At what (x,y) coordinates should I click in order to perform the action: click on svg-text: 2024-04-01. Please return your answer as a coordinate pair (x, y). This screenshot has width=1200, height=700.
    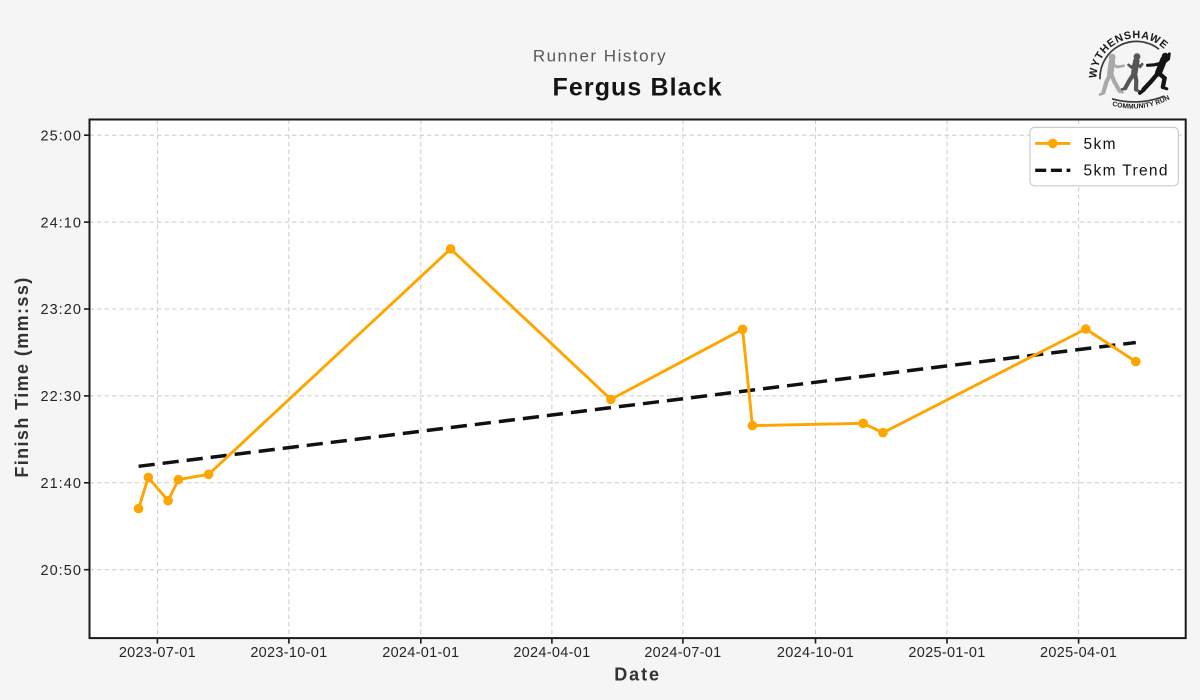
    Looking at the image, I should click on (551, 653).